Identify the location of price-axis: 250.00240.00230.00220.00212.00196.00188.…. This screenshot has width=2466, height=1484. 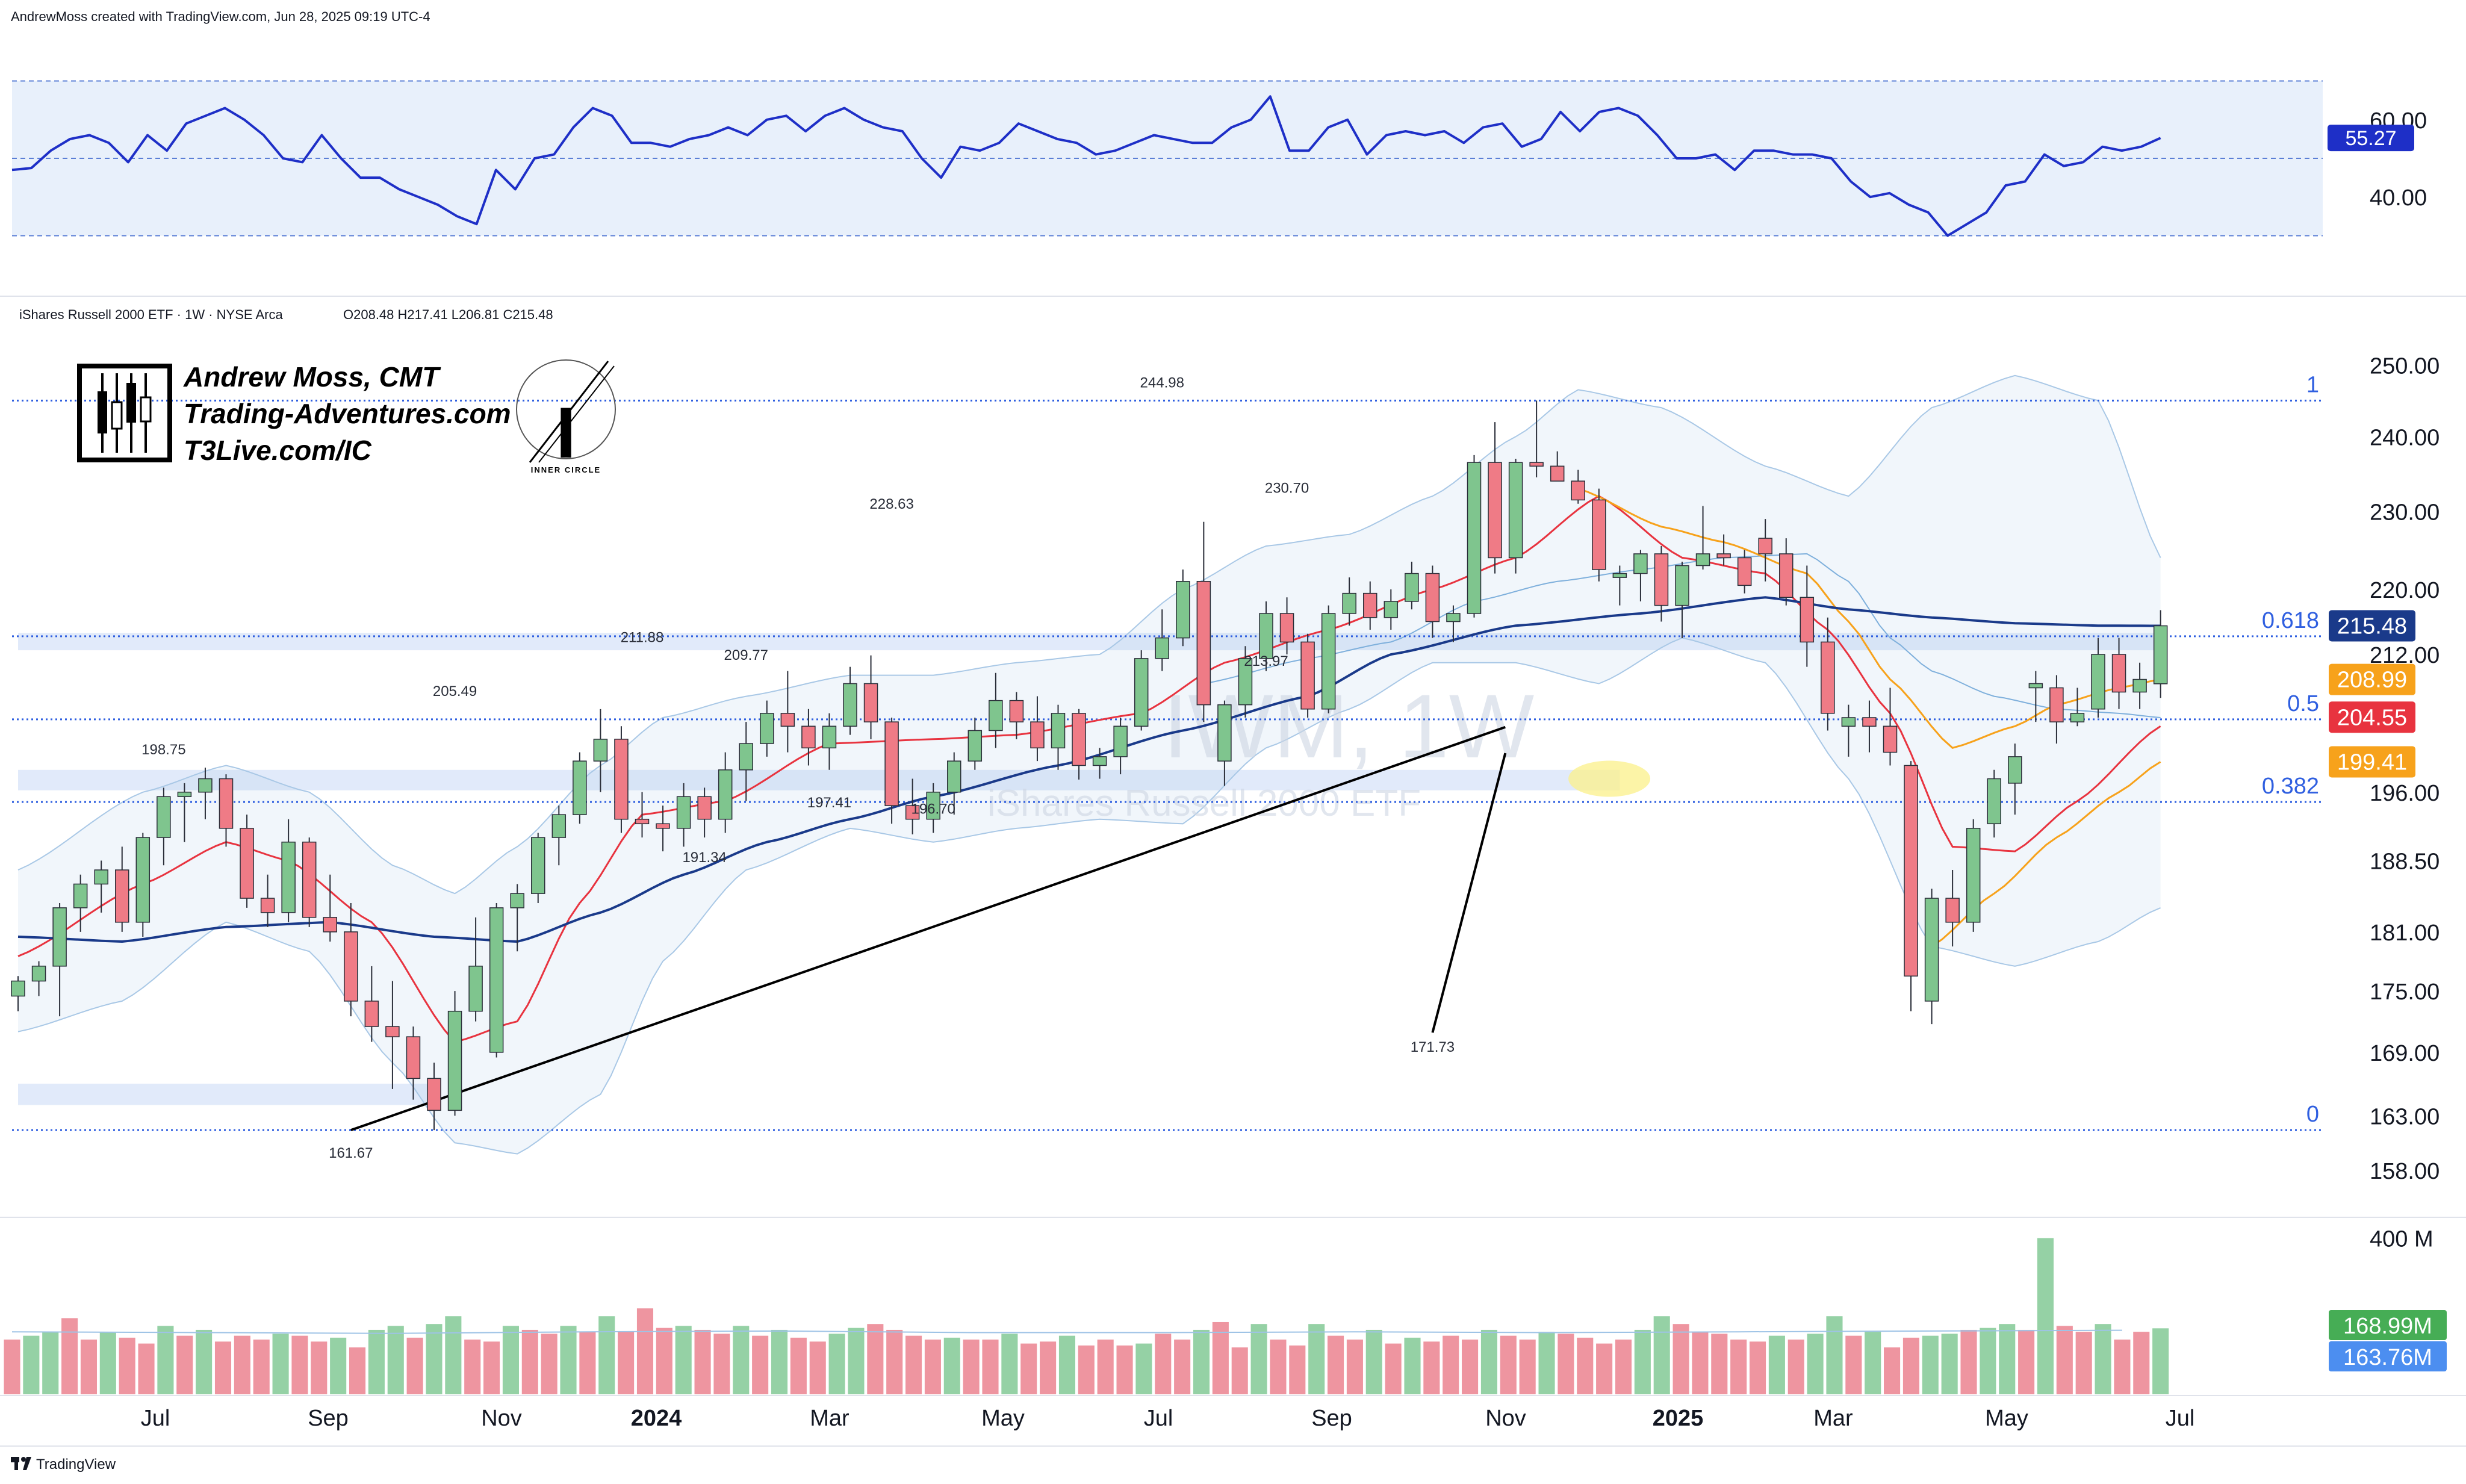
(2405, 768).